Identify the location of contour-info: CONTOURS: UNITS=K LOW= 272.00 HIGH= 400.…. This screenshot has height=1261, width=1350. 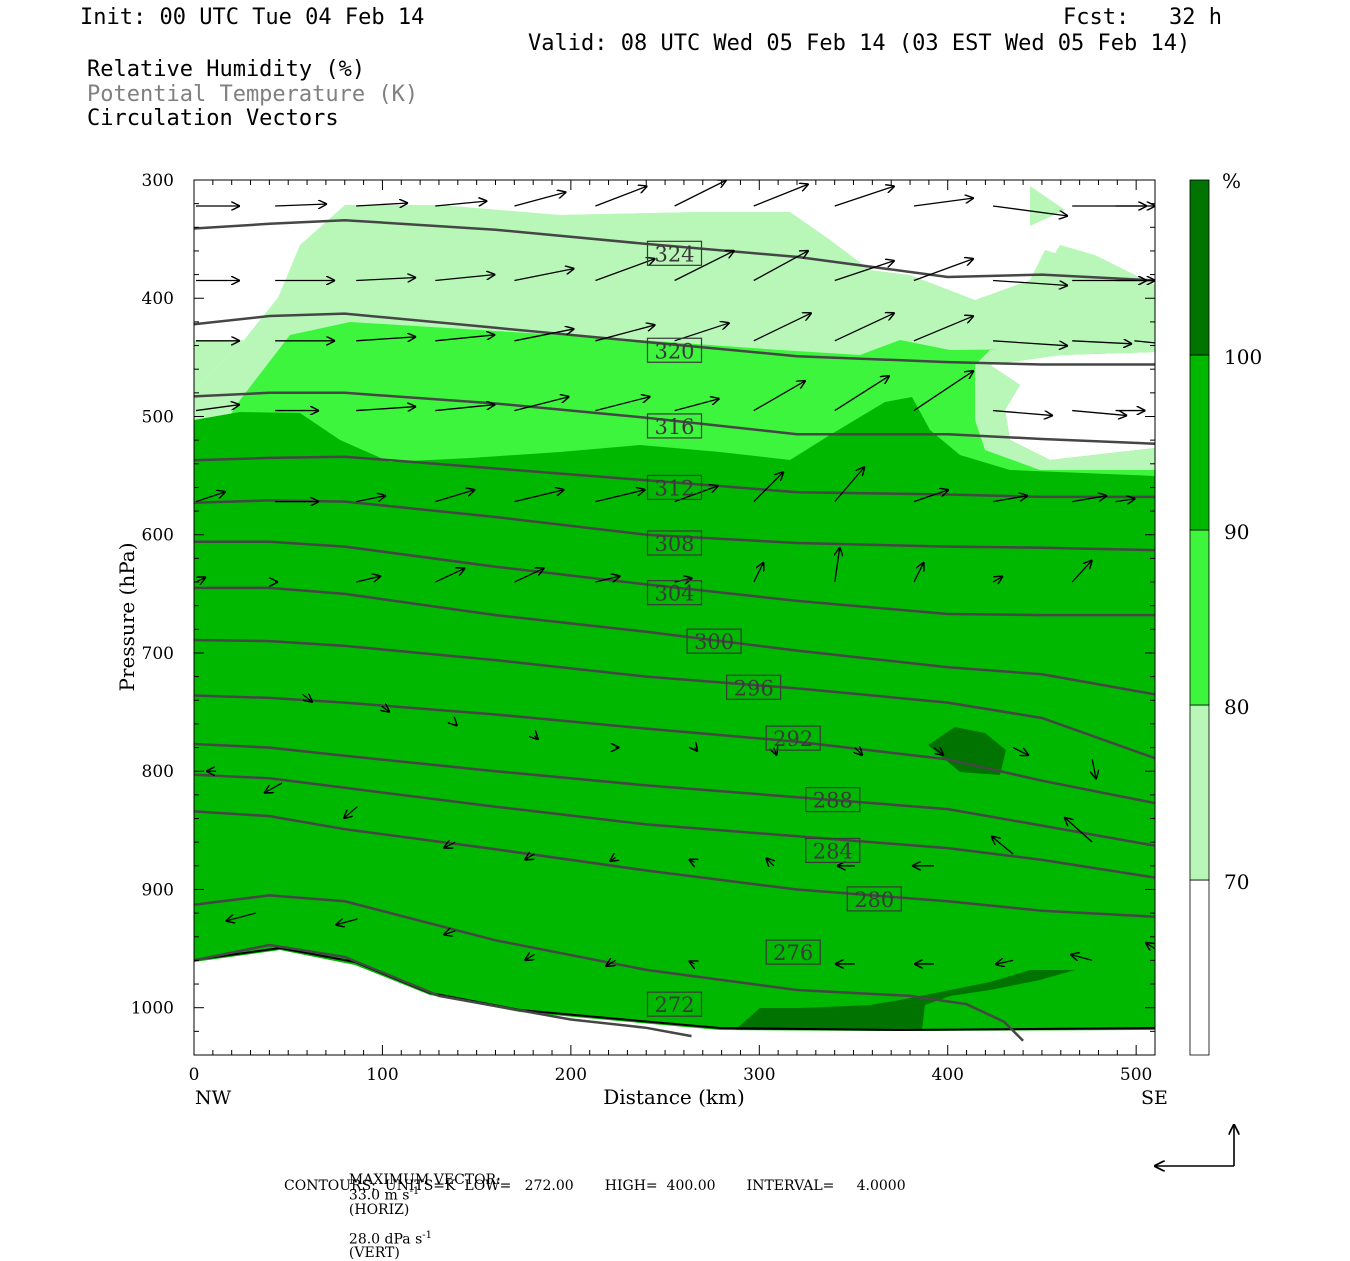
(595, 1186).